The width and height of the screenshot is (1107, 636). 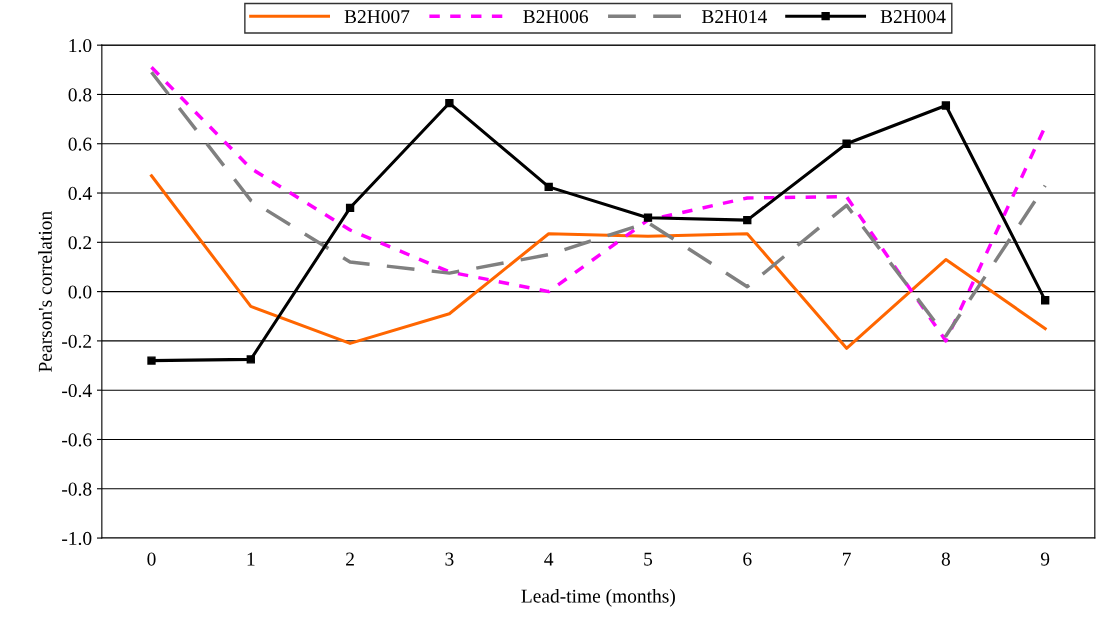 I want to click on legend-label: B2H004, so click(x=913, y=17).